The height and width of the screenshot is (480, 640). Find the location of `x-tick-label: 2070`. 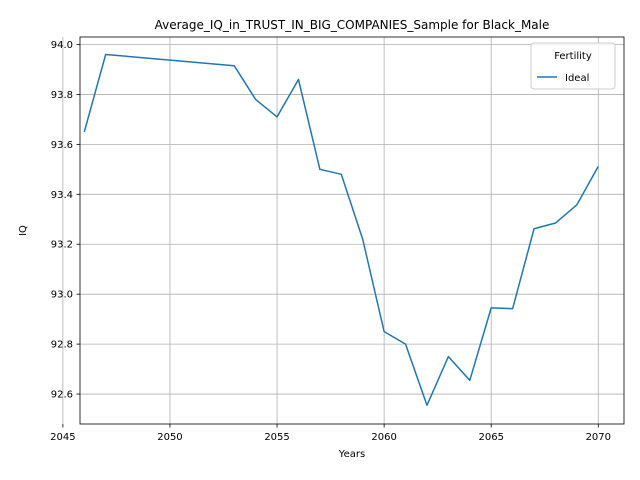

x-tick-label: 2070 is located at coordinates (598, 437).